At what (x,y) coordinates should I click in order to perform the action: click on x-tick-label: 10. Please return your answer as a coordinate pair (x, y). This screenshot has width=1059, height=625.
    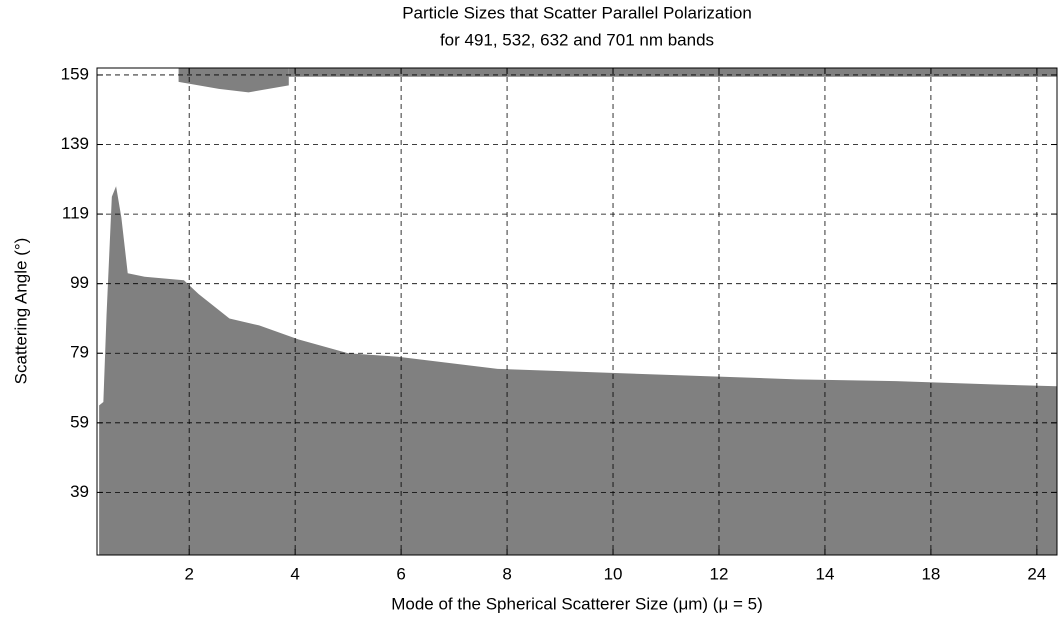
    Looking at the image, I should click on (613, 573).